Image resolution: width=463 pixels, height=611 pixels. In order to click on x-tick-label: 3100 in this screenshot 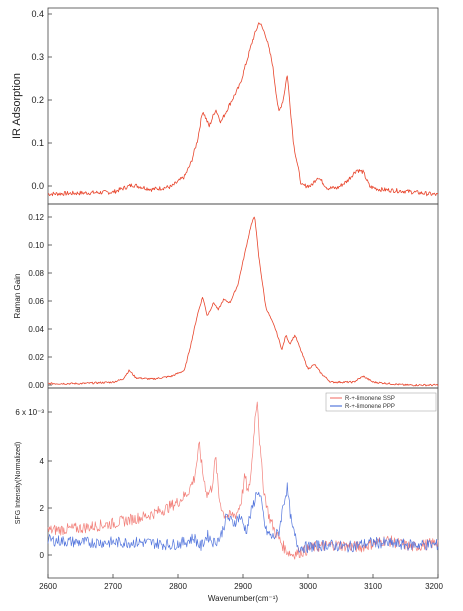, I will do `click(373, 586)`.